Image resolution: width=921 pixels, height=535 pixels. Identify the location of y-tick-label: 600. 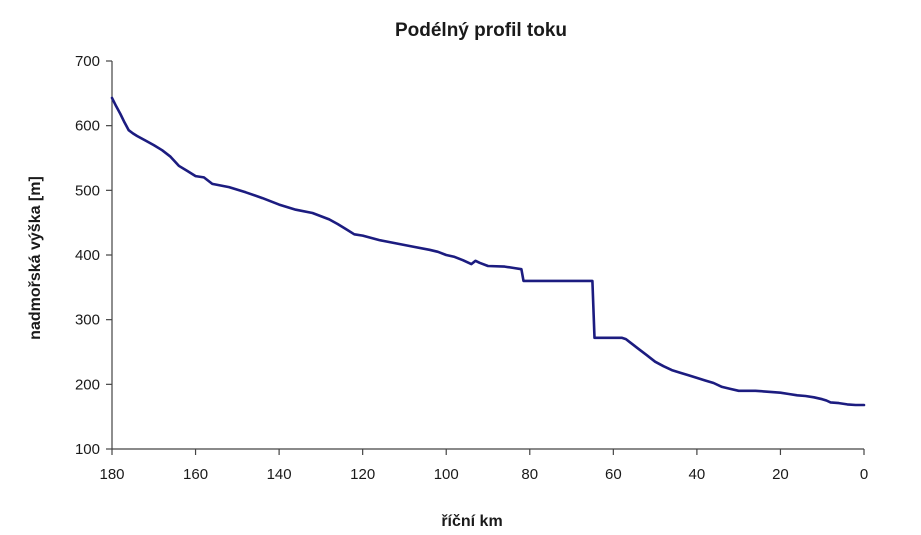
(87, 126).